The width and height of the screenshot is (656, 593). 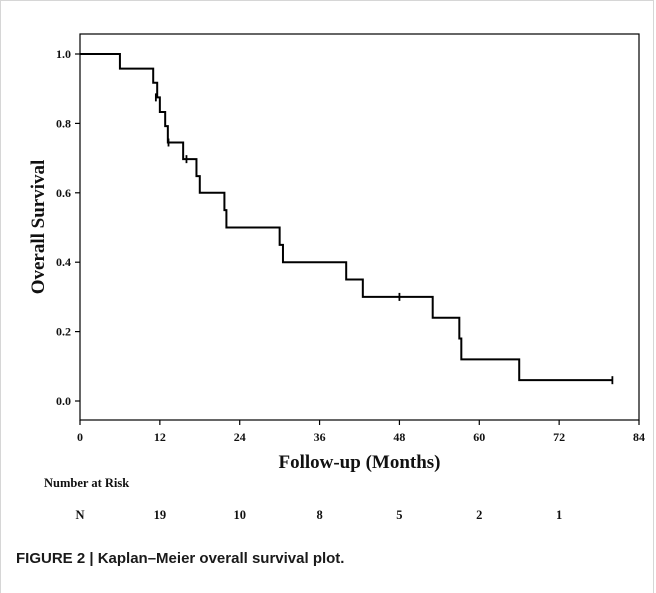 What do you see at coordinates (80, 515) in the screenshot?
I see `risk-row-label: N` at bounding box center [80, 515].